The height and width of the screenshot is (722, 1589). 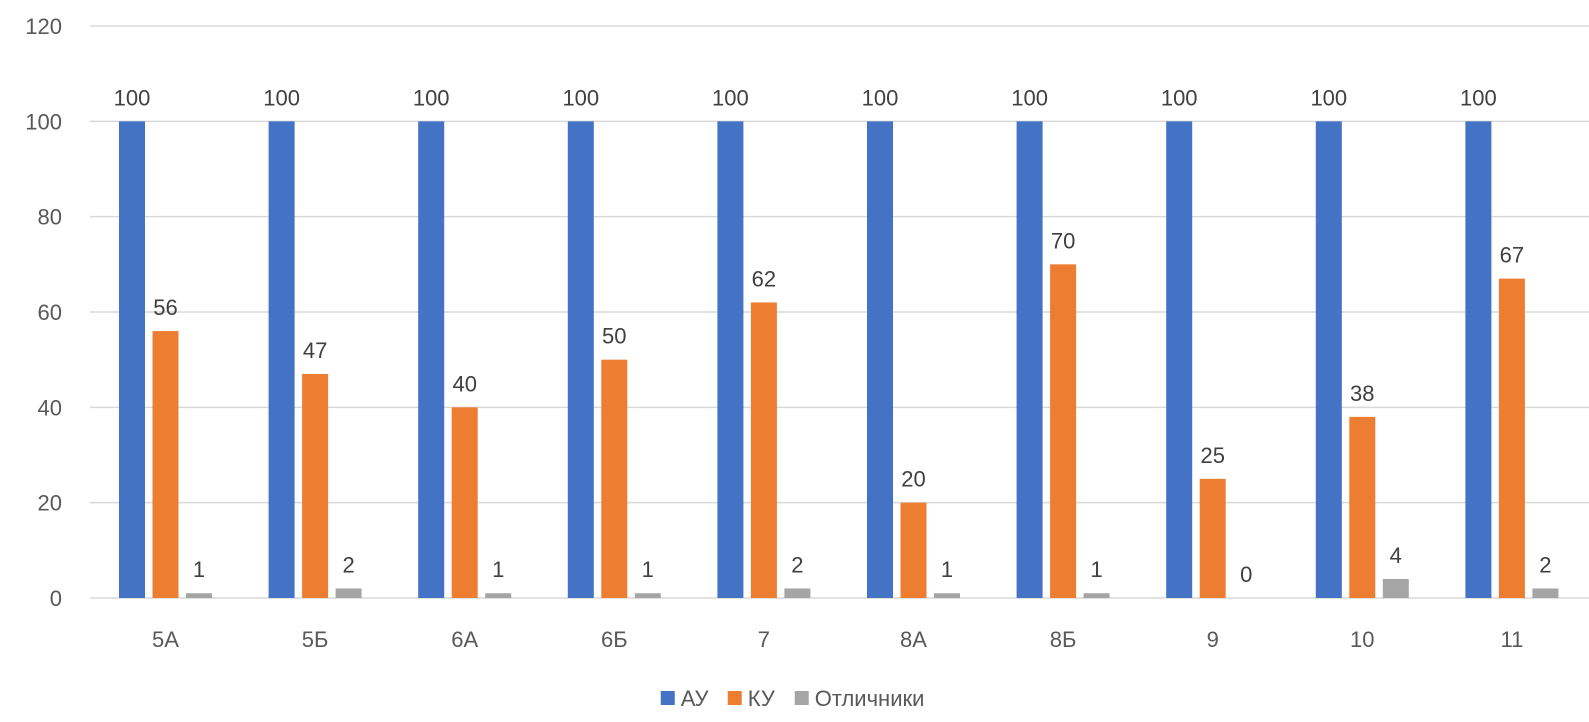 What do you see at coordinates (56, 598) in the screenshot?
I see `y-tick-label: 0` at bounding box center [56, 598].